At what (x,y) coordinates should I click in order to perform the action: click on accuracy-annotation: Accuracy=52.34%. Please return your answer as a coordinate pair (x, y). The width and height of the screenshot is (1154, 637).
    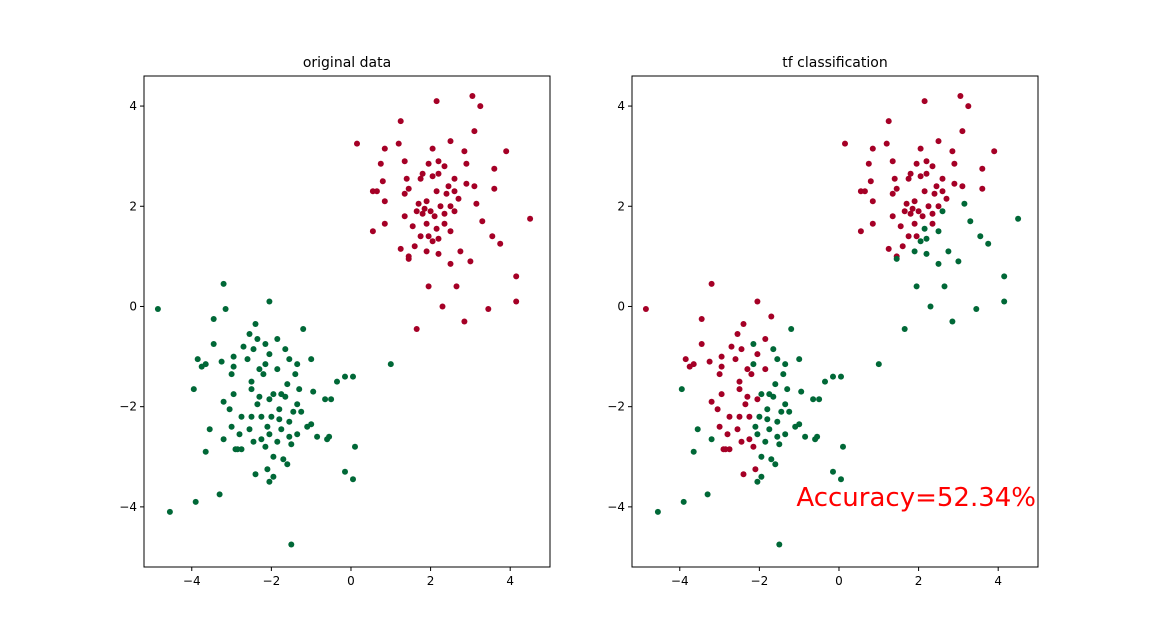
    Looking at the image, I should click on (916, 498).